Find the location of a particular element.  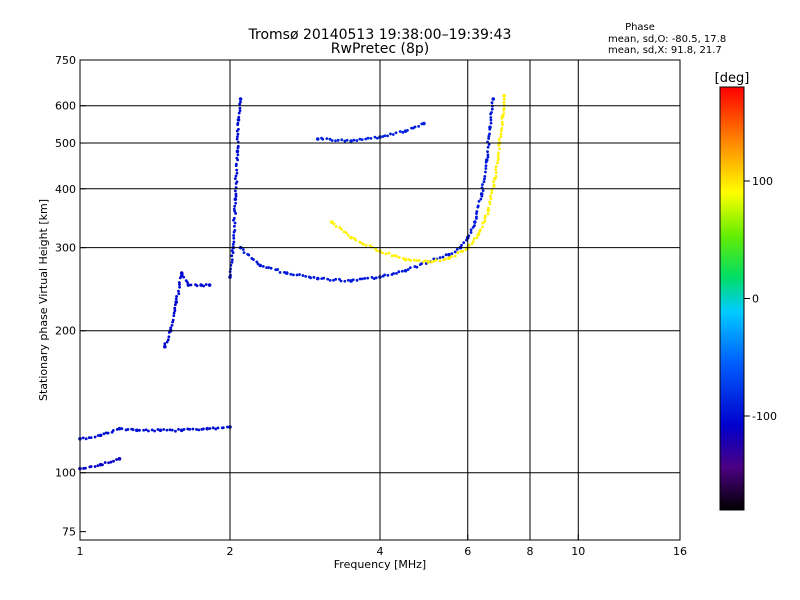

x-tick-label: 4 is located at coordinates (380, 551).